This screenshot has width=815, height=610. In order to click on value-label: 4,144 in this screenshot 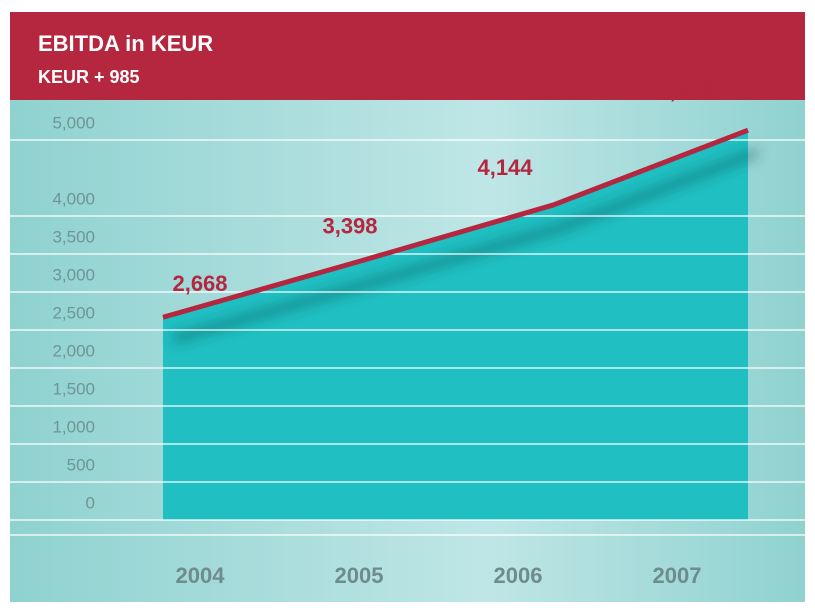, I will do `click(505, 167)`.